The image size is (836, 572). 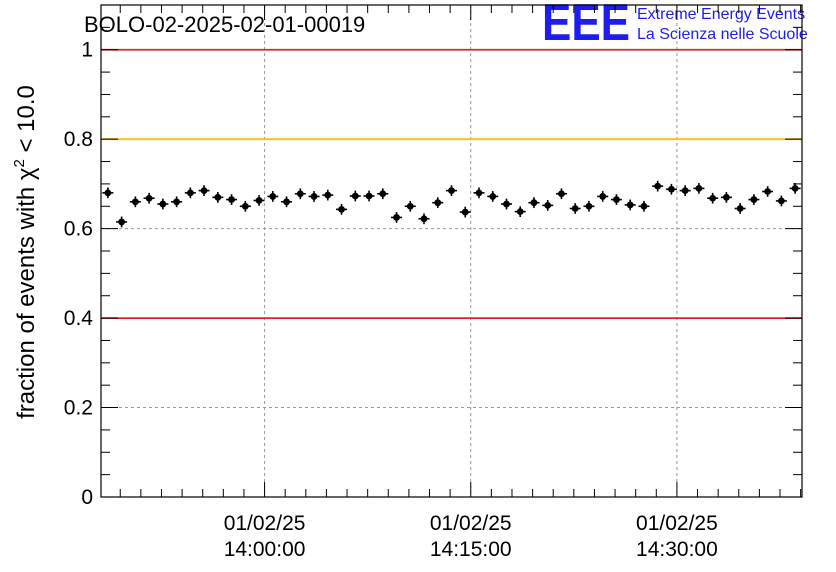 What do you see at coordinates (78, 229) in the screenshot?
I see `y-tick-label: 0.6` at bounding box center [78, 229].